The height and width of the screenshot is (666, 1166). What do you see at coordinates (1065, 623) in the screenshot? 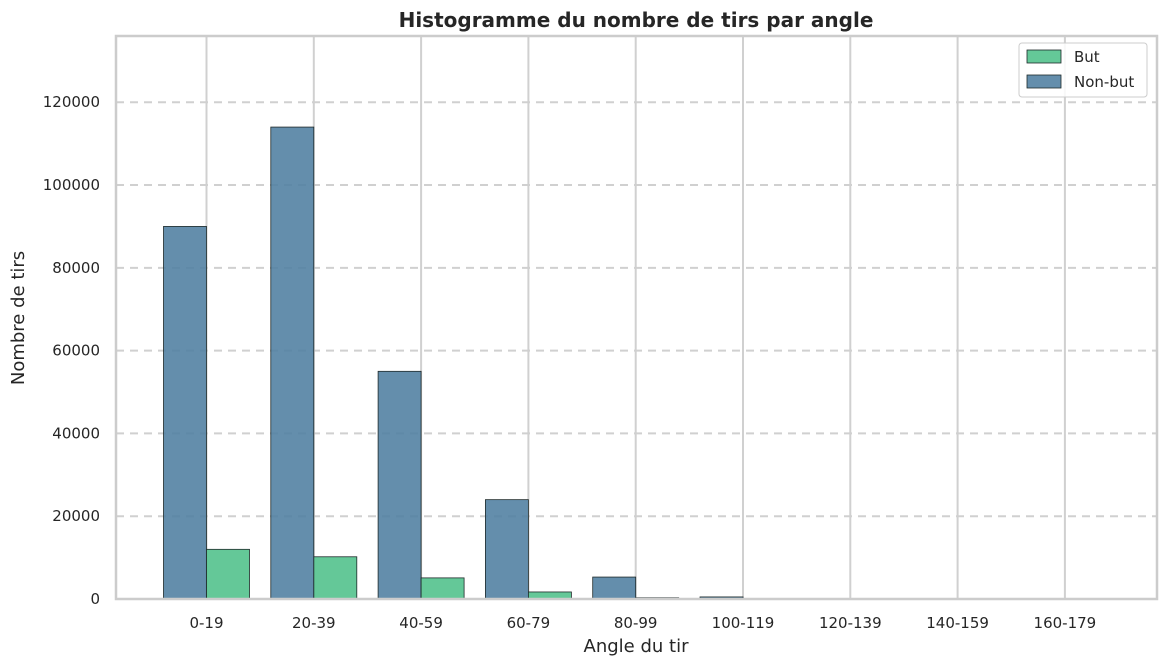
I see `x-tick-label: 160-179` at bounding box center [1065, 623].